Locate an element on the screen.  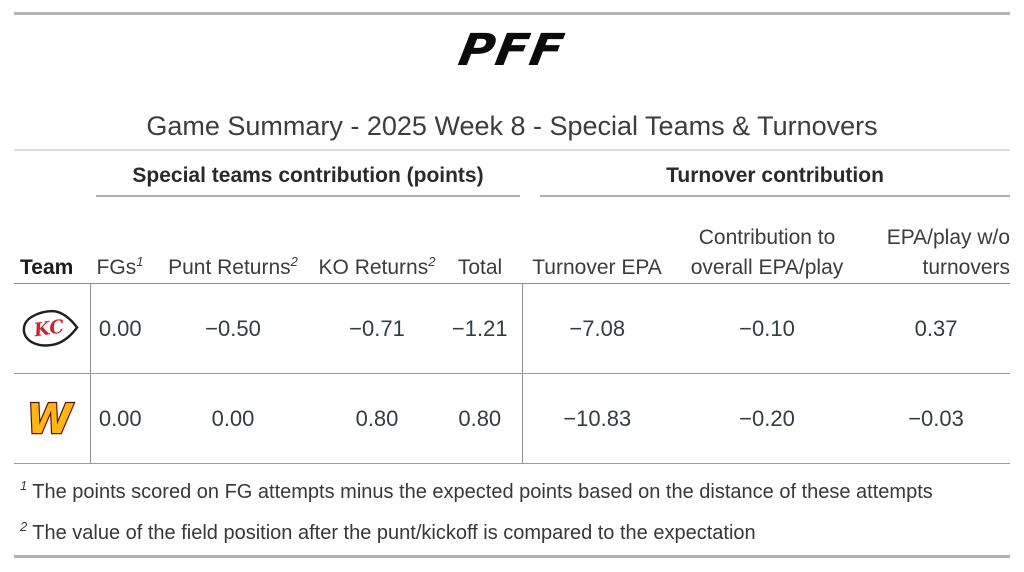
footnote-1-marker: 1 is located at coordinates (24, 486).